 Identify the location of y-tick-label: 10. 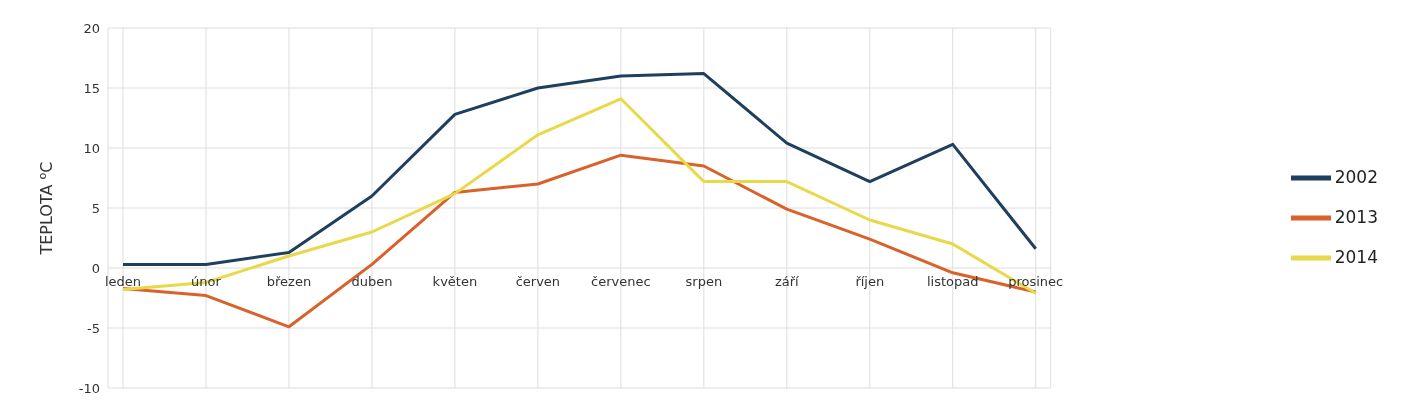
(91, 148).